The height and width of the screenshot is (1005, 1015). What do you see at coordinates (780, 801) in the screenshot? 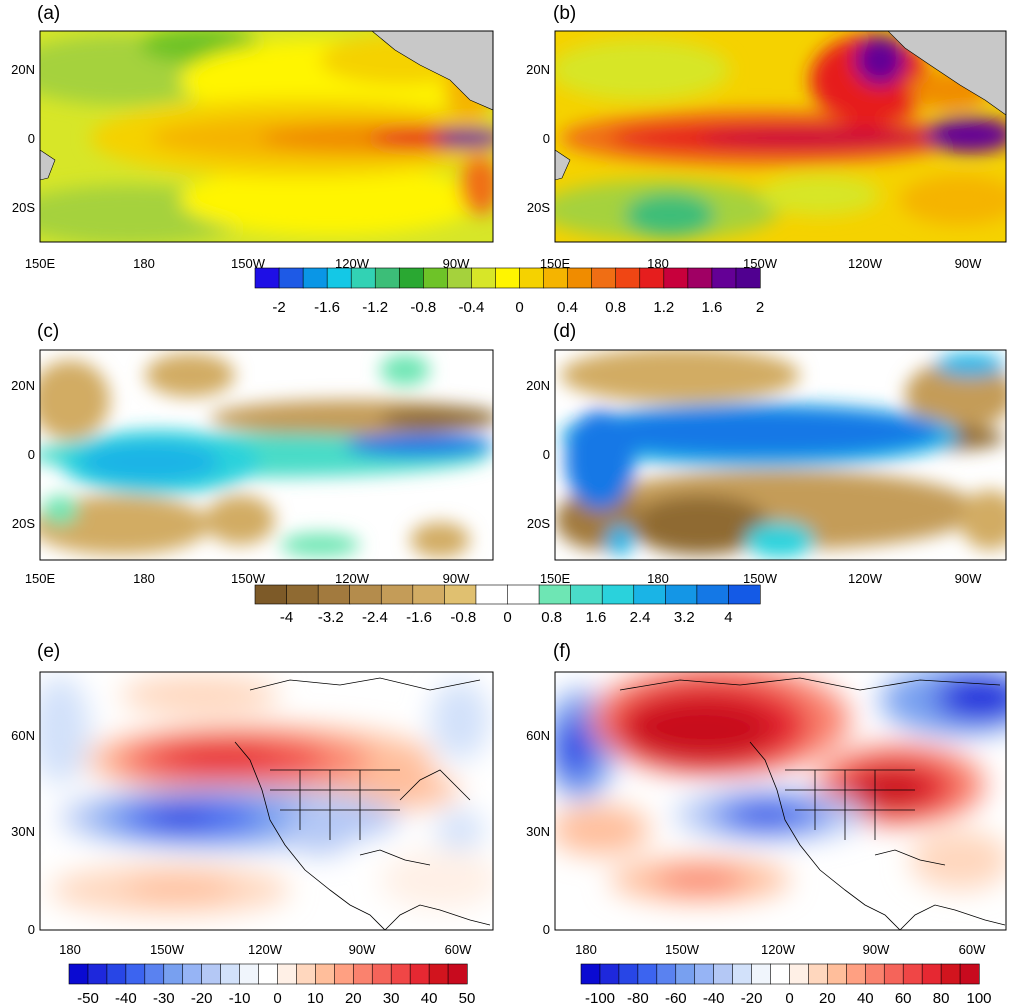
I see `panel-f-field` at bounding box center [780, 801].